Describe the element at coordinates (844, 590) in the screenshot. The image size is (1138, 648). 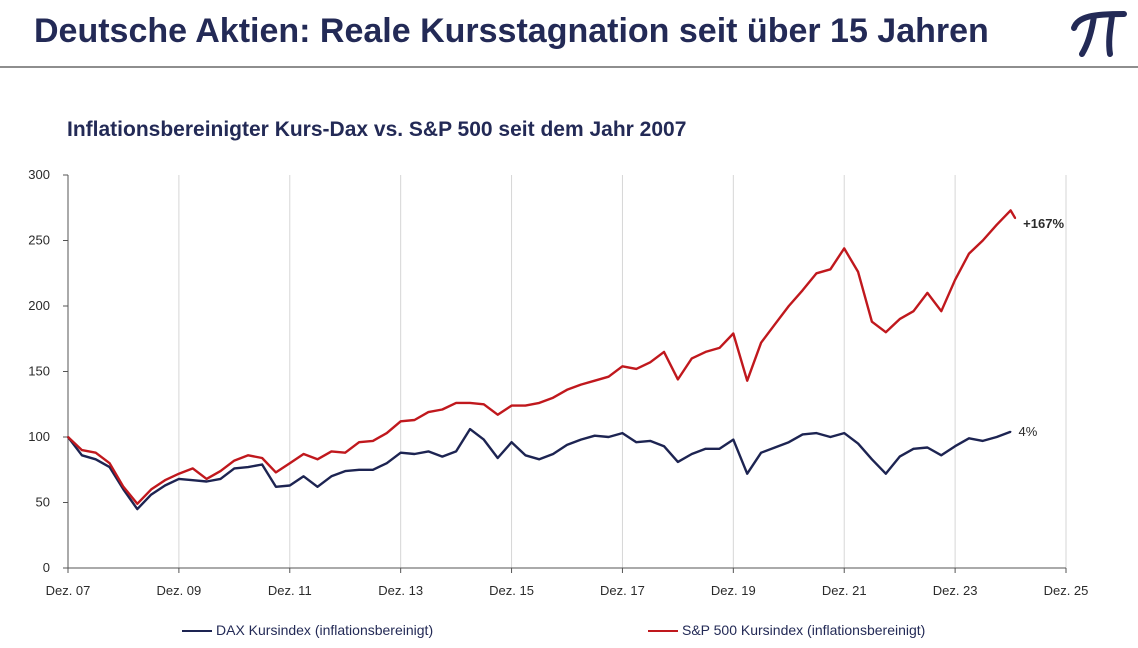
I see `x-tick-label: Dez. 21` at that location.